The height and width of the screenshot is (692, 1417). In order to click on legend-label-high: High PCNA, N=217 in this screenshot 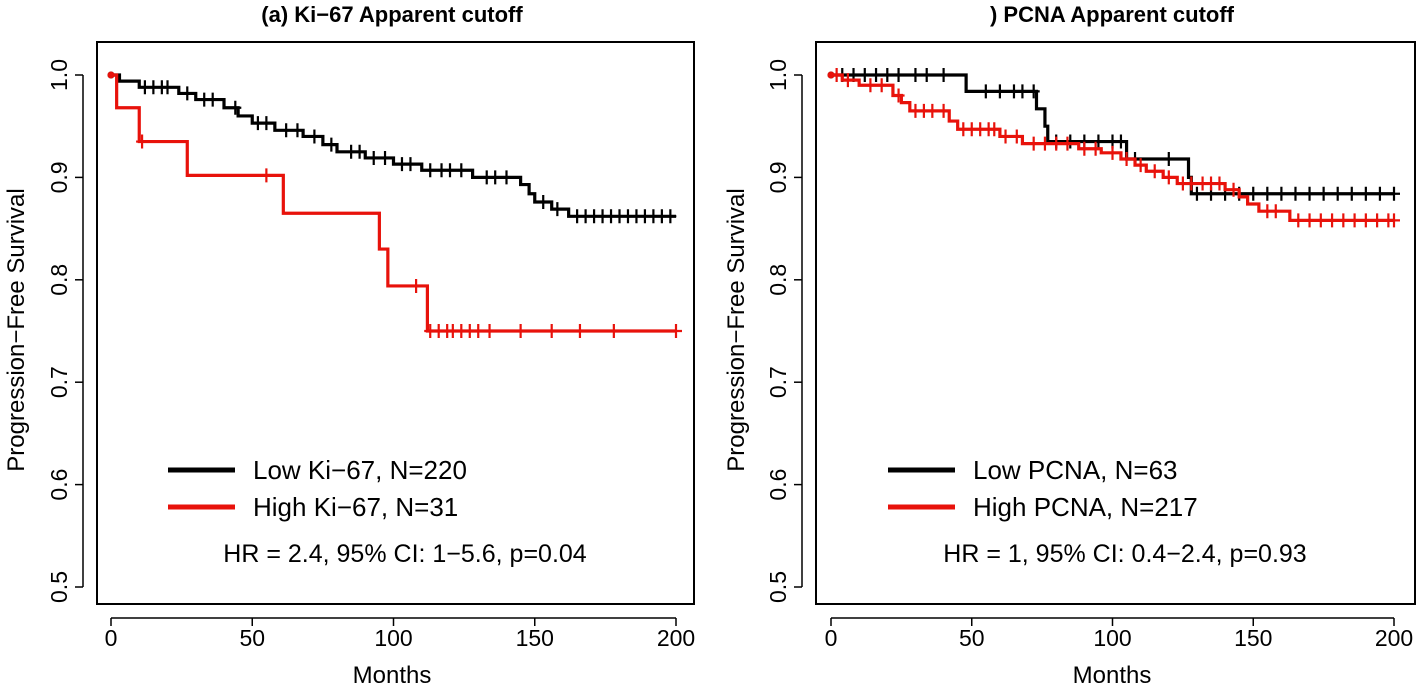, I will do `click(1085, 507)`.